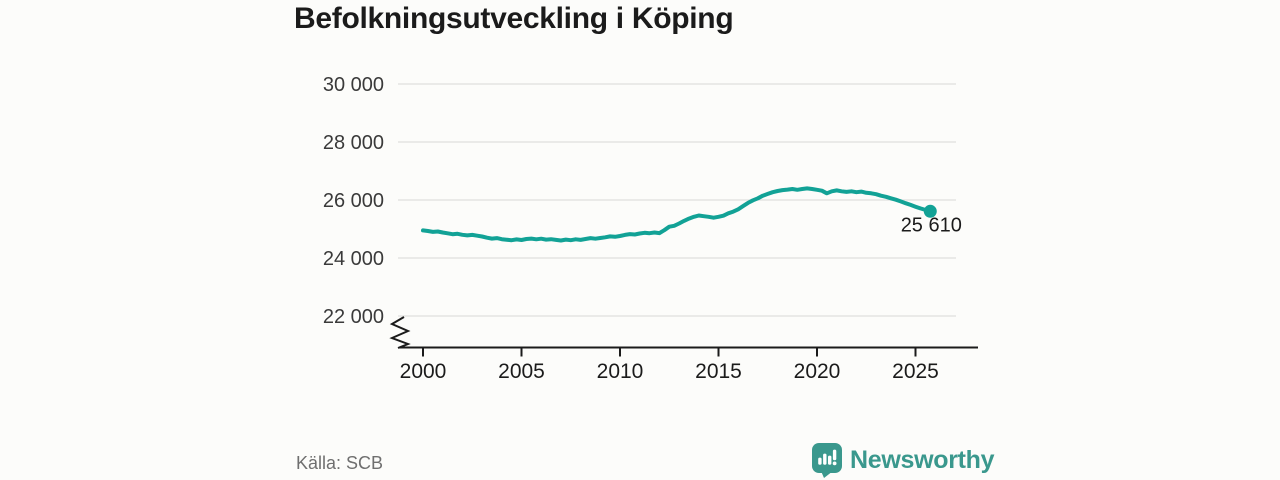  What do you see at coordinates (620, 371) in the screenshot?
I see `x-tick-label: 2010` at bounding box center [620, 371].